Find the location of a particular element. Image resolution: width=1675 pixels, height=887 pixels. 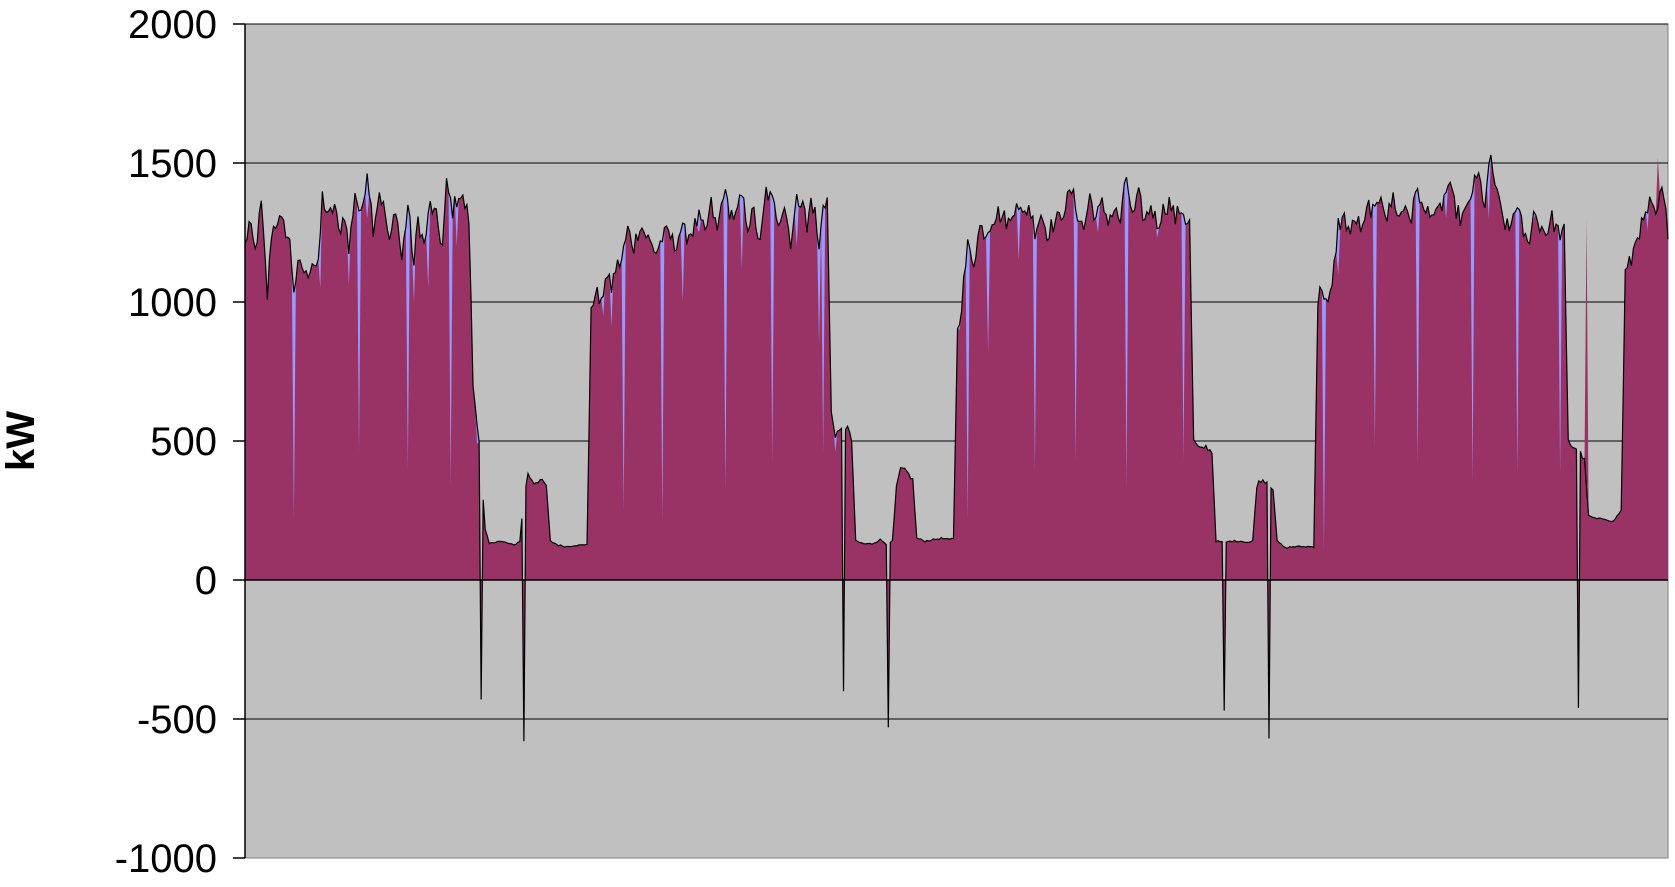

y-tick-label: 0 is located at coordinates (206, 581).